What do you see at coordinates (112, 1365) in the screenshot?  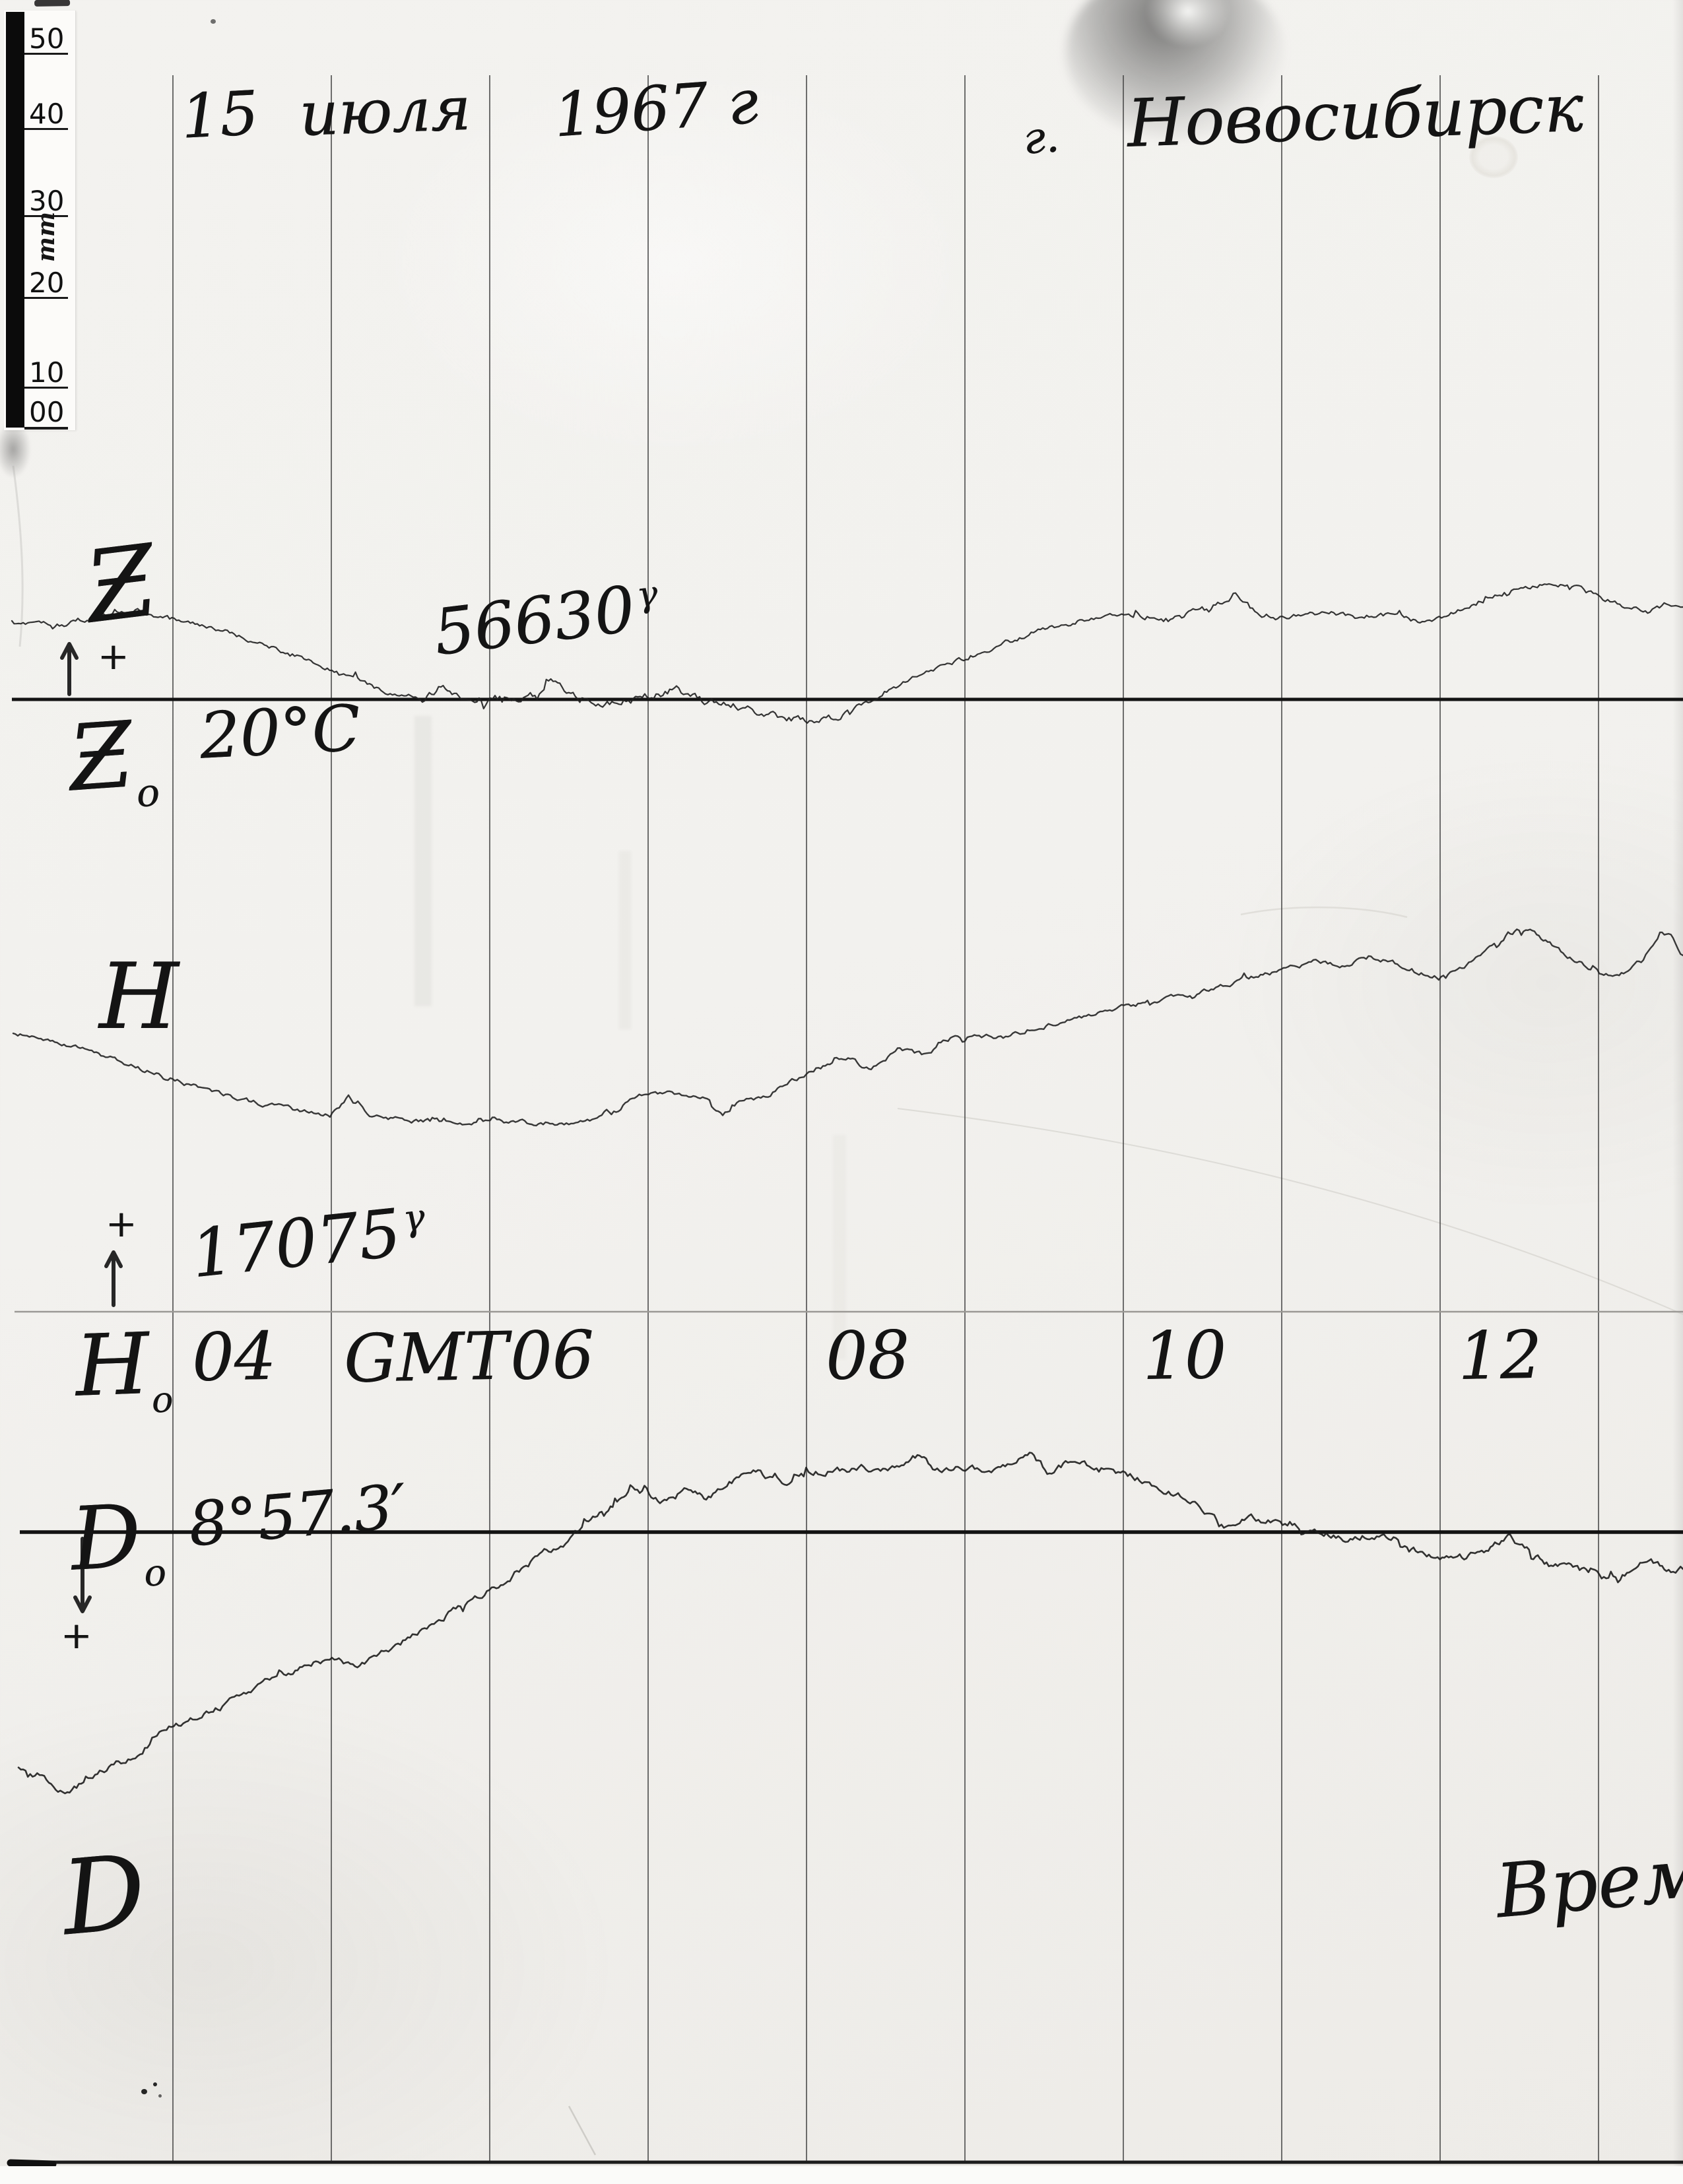 I see `h-baseline-base: H` at bounding box center [112, 1365].